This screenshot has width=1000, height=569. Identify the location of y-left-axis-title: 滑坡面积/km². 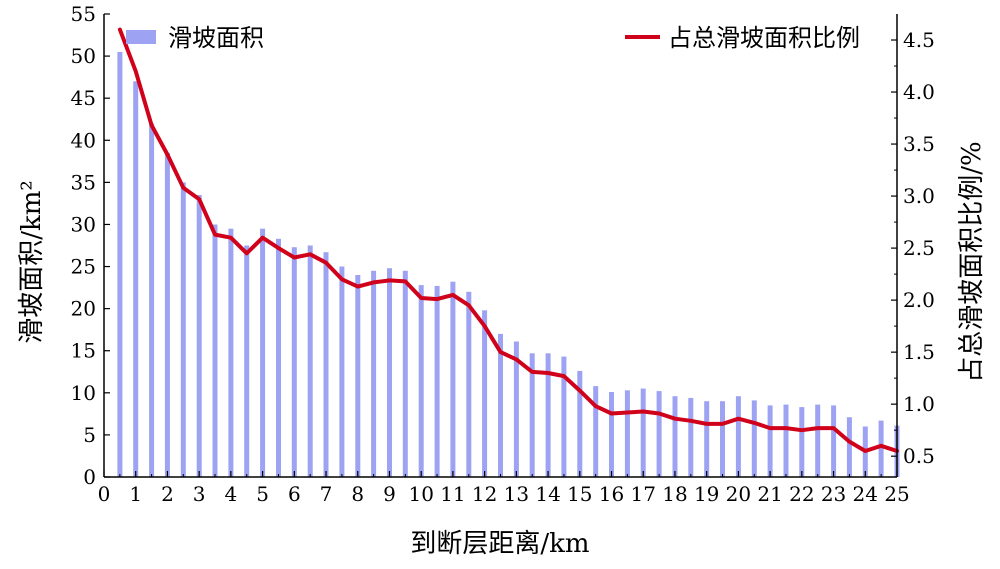
(32, 262).